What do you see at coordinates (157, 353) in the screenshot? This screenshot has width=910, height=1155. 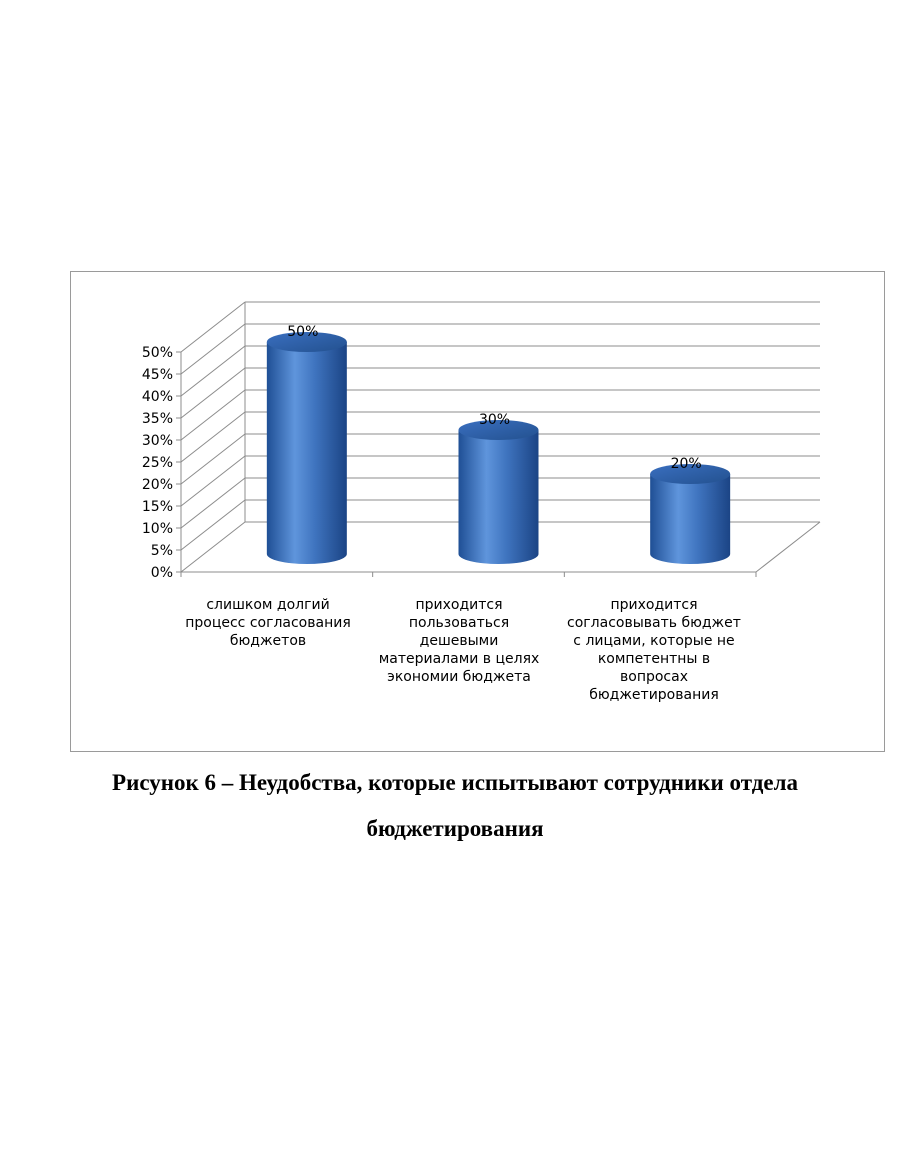 I see `ytick-label-10: 50%` at bounding box center [157, 353].